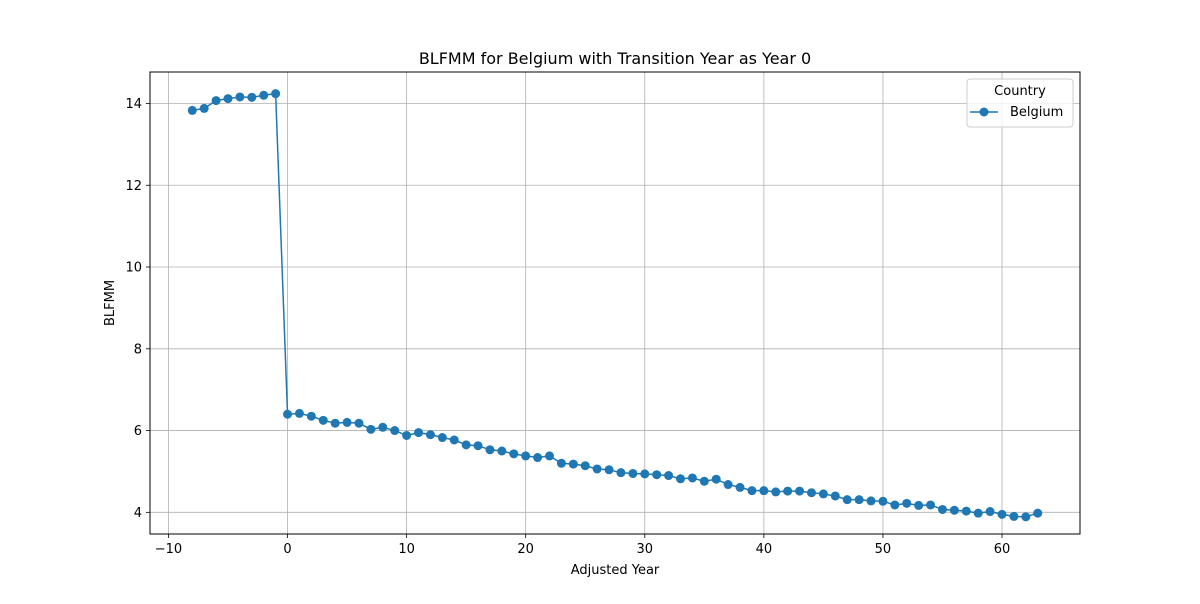 This screenshot has height=604, width=1200. I want to click on x-tick-label: 0, so click(287, 549).